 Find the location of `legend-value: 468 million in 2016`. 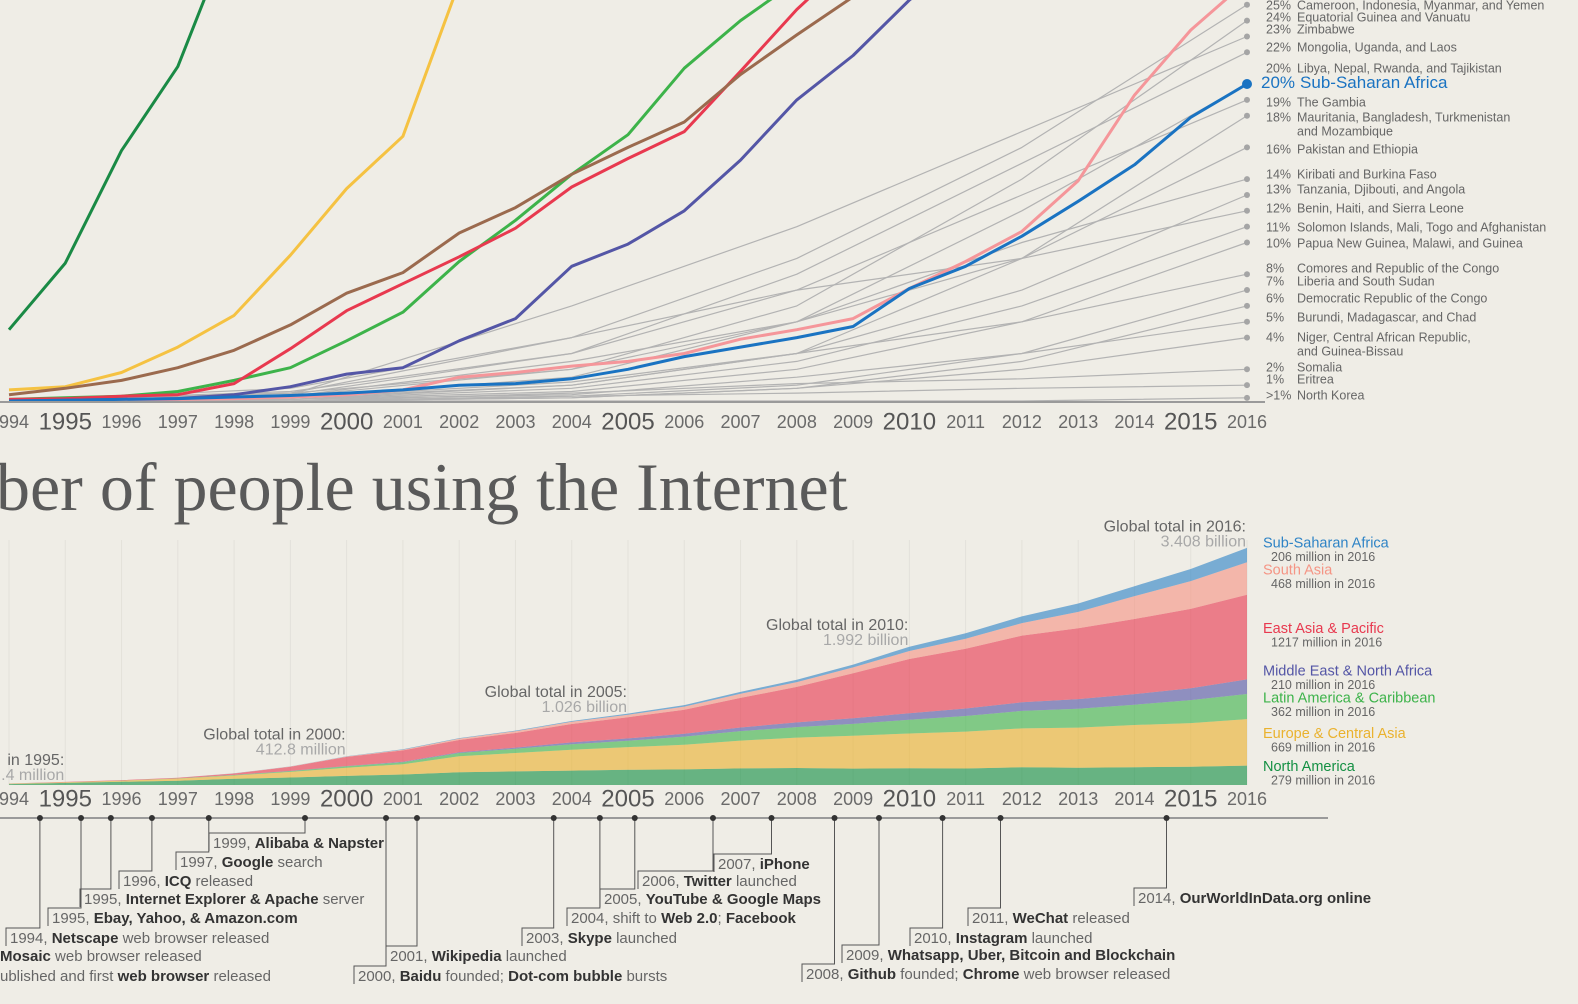

legend-value: 468 million in 2016 is located at coordinates (1323, 584).